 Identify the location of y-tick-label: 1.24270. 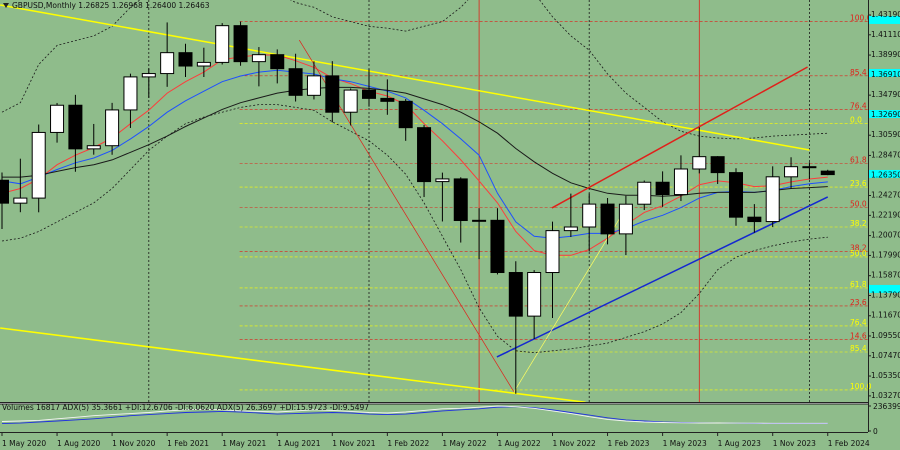
(885, 195).